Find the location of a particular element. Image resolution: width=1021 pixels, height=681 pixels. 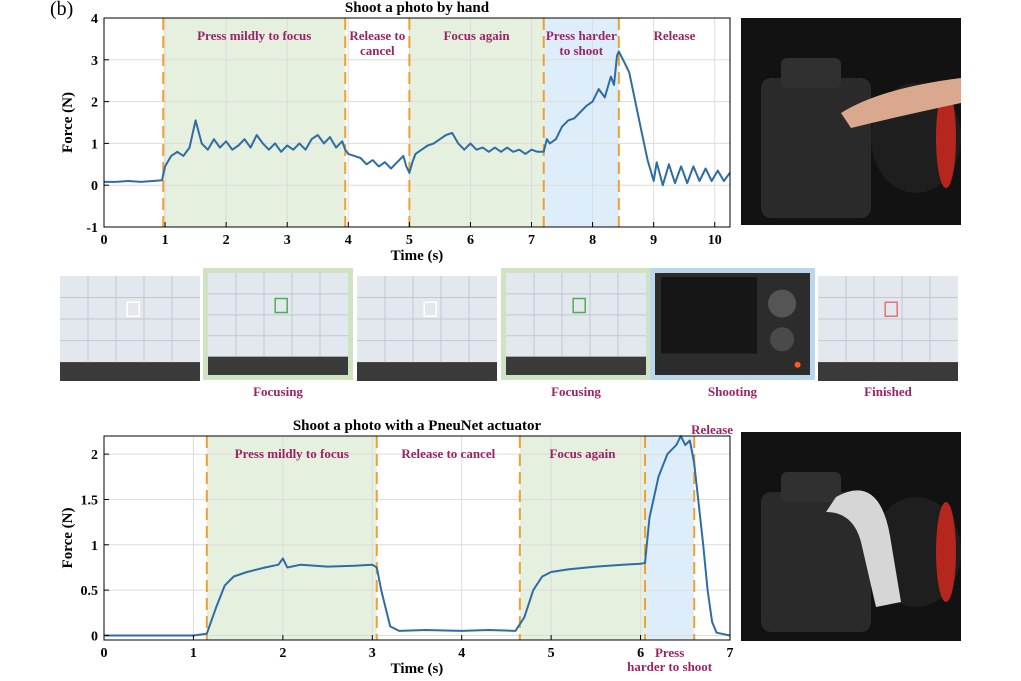

phase-label: Release to cancel is located at coordinates (448, 453).